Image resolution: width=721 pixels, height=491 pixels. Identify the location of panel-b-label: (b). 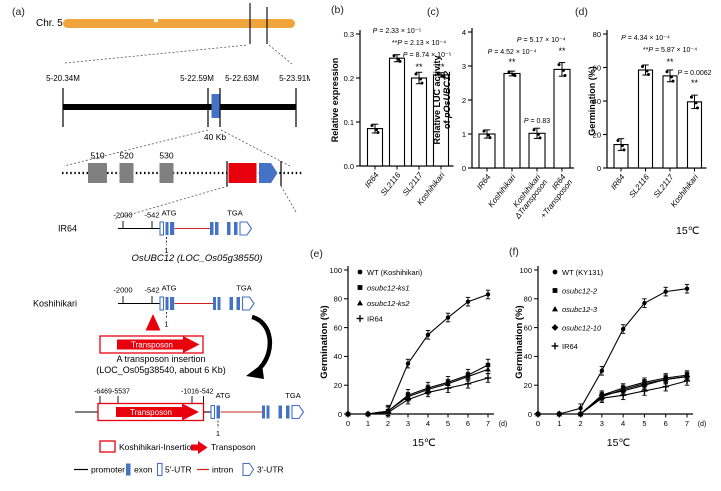
(337, 10).